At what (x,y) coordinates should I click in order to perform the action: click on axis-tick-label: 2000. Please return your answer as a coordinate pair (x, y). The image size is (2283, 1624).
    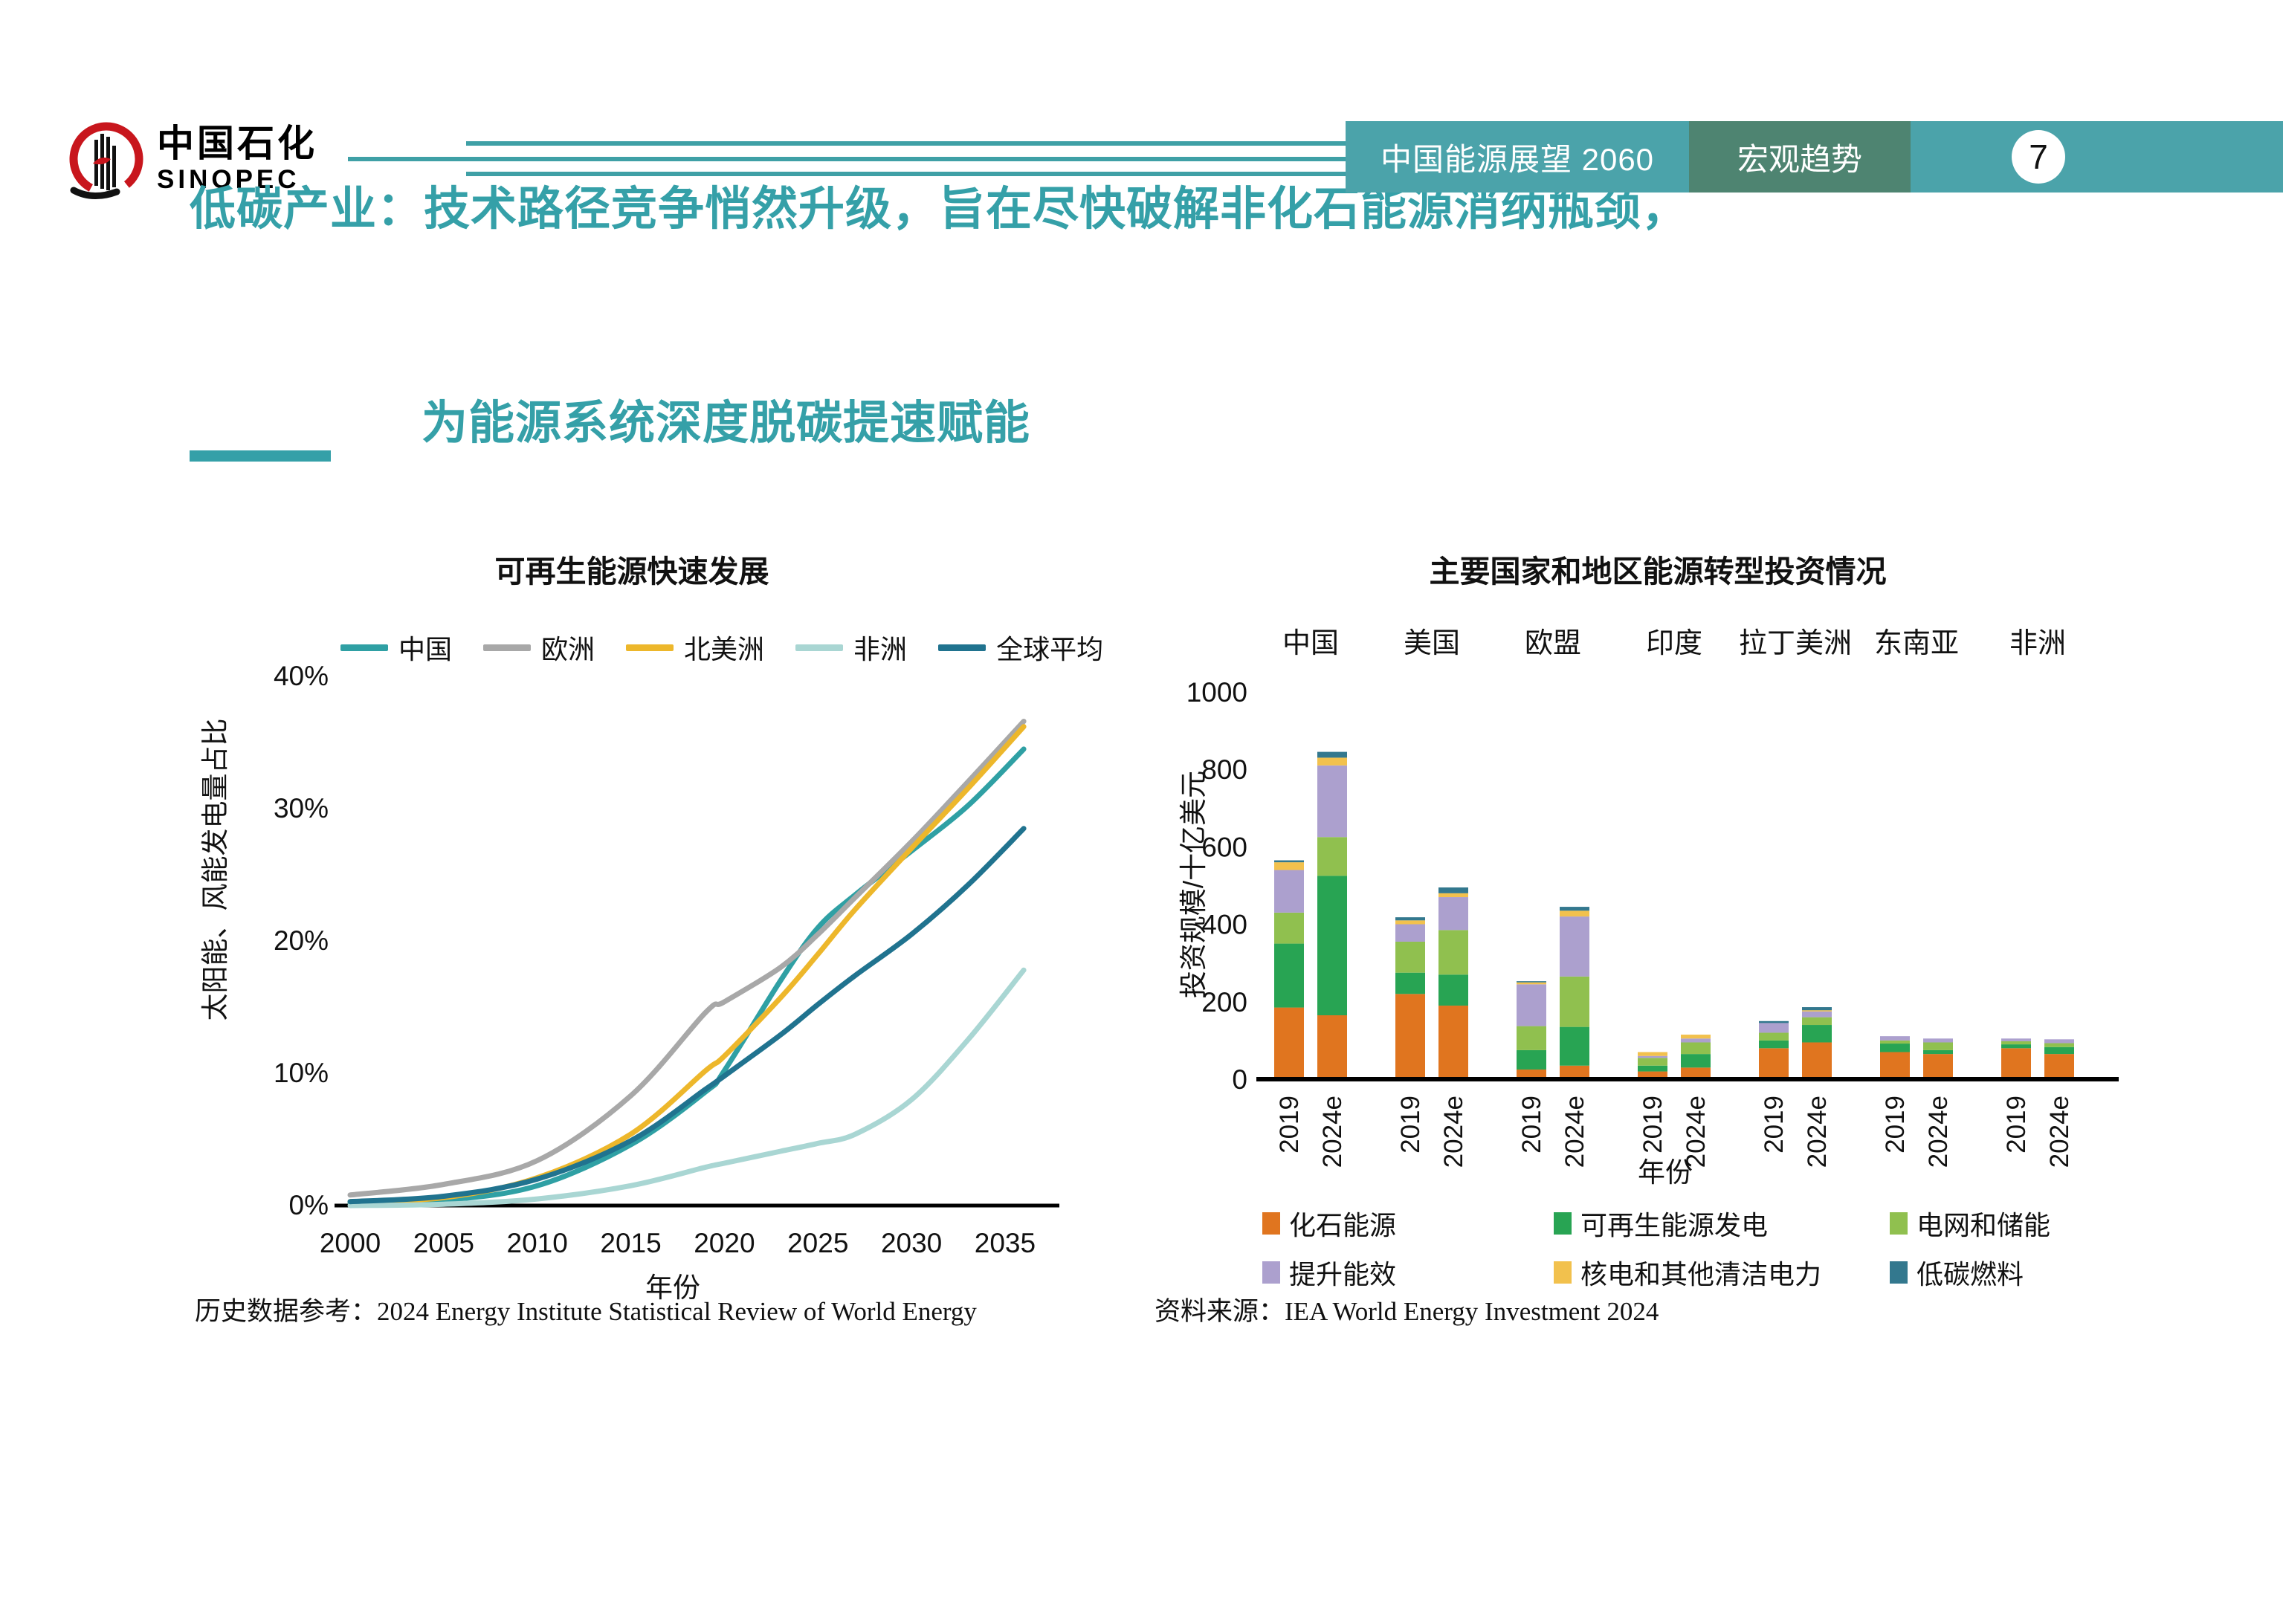
    Looking at the image, I should click on (350, 1243).